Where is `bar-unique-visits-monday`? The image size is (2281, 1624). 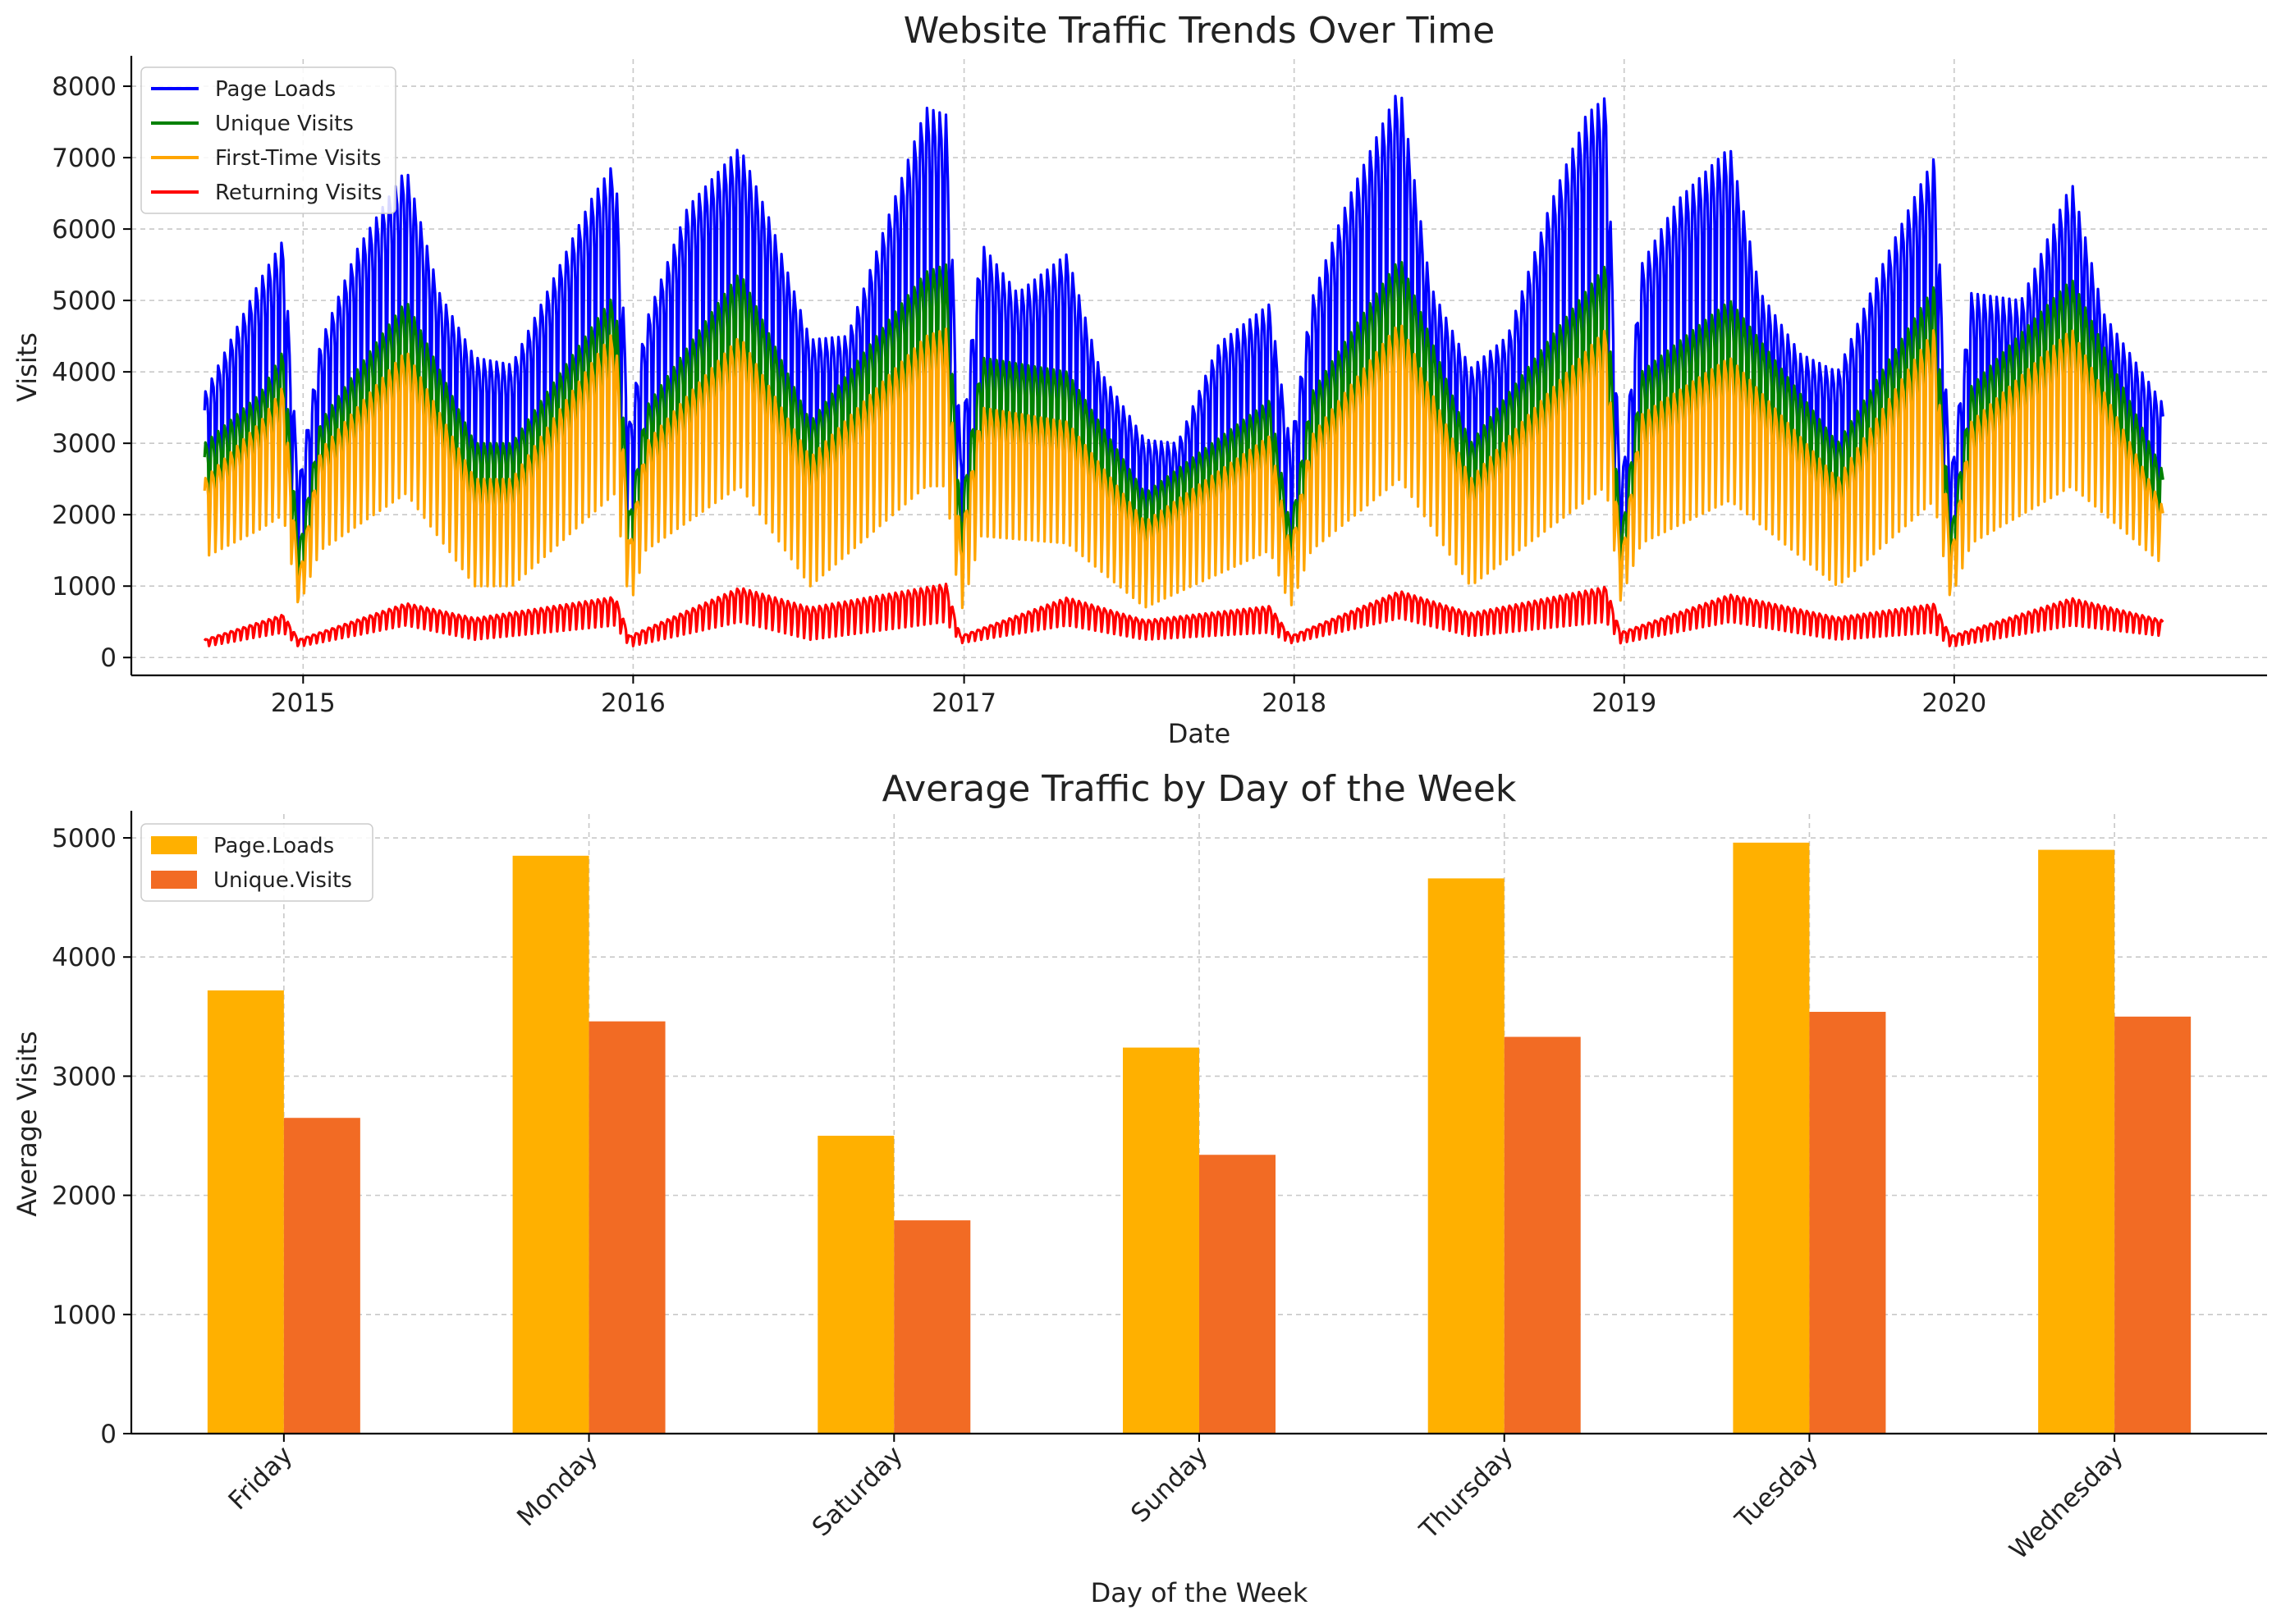 bar-unique-visits-monday is located at coordinates (627, 1227).